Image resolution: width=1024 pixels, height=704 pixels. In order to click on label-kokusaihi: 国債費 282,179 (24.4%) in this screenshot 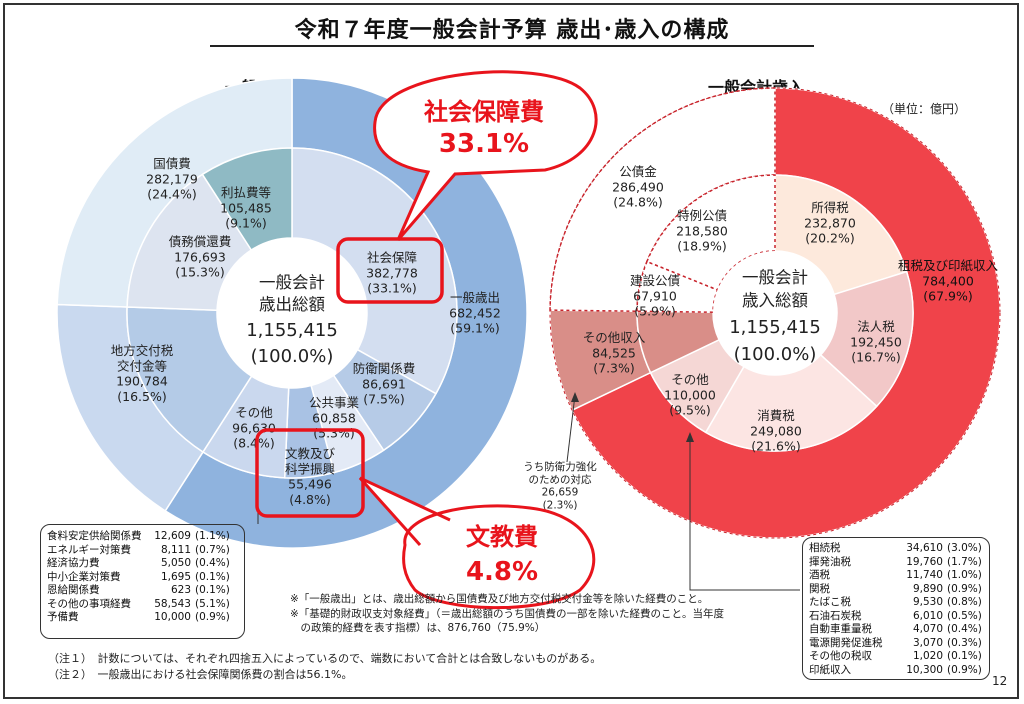, I will do `click(172, 179)`.